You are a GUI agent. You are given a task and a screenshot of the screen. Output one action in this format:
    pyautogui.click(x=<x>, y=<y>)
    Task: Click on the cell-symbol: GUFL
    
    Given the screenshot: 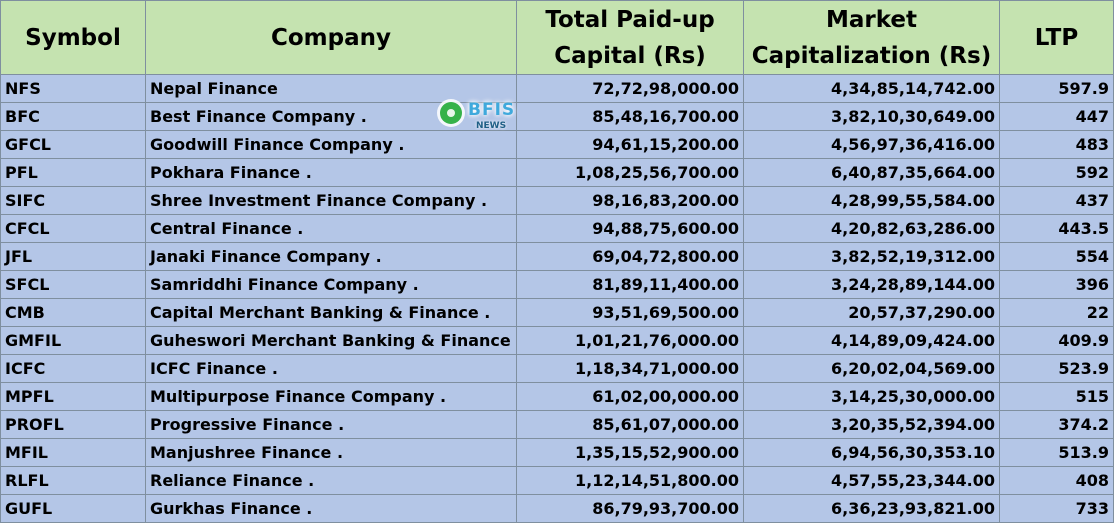 What is the action you would take?
    pyautogui.click(x=73, y=508)
    